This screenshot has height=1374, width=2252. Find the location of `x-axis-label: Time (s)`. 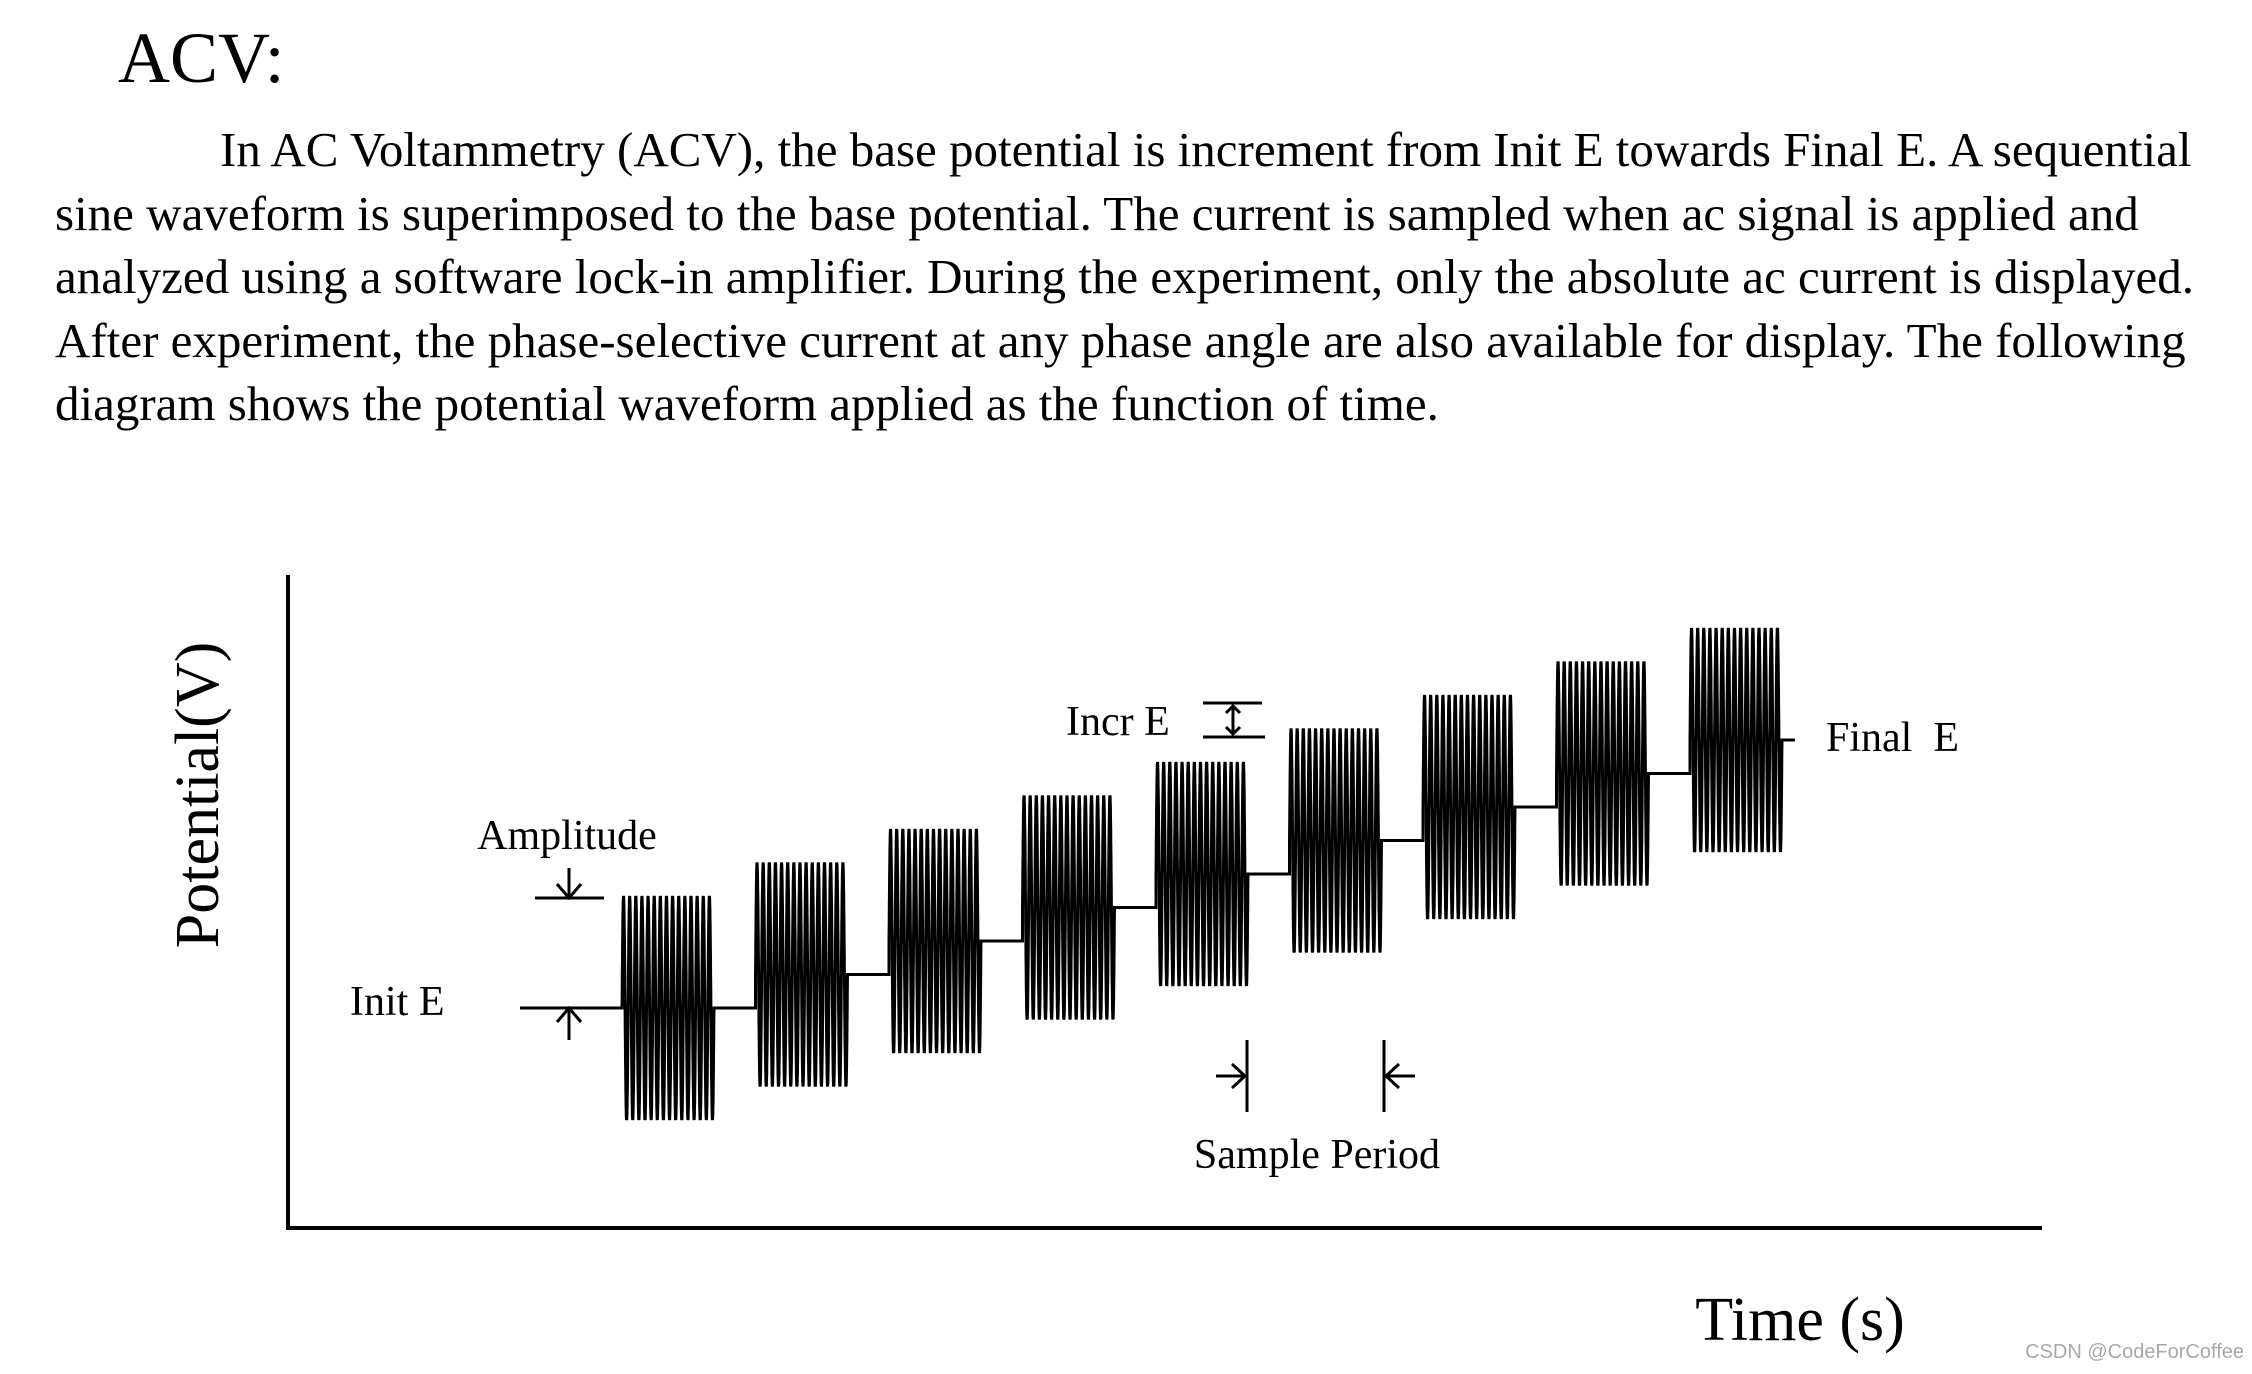

x-axis-label: Time (s) is located at coordinates (1800, 1320).